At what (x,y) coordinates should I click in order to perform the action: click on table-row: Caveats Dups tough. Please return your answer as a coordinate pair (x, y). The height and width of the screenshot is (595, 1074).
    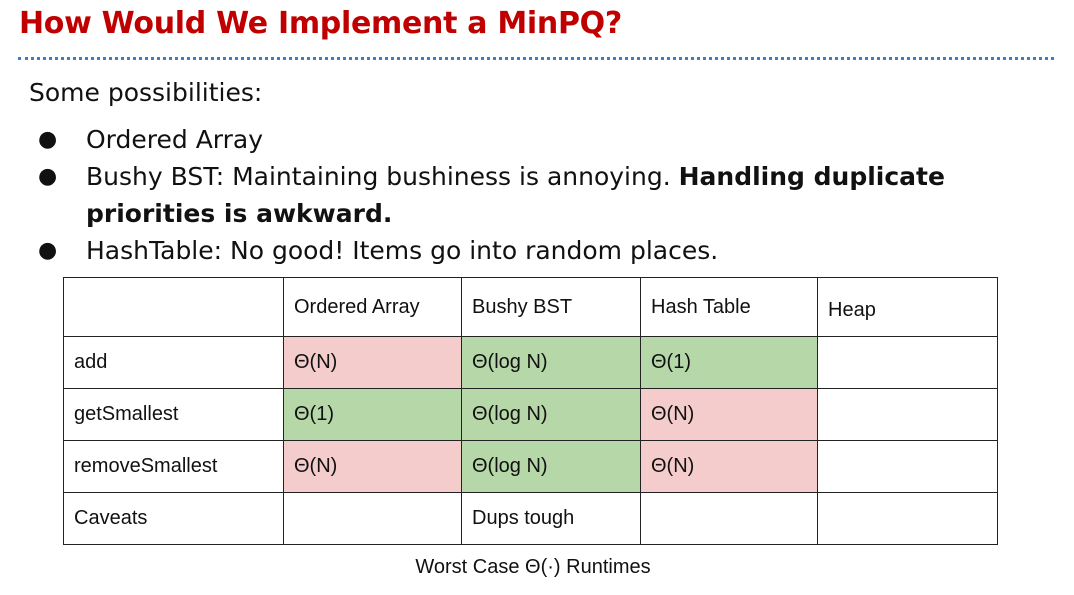
    Looking at the image, I should click on (530, 518).